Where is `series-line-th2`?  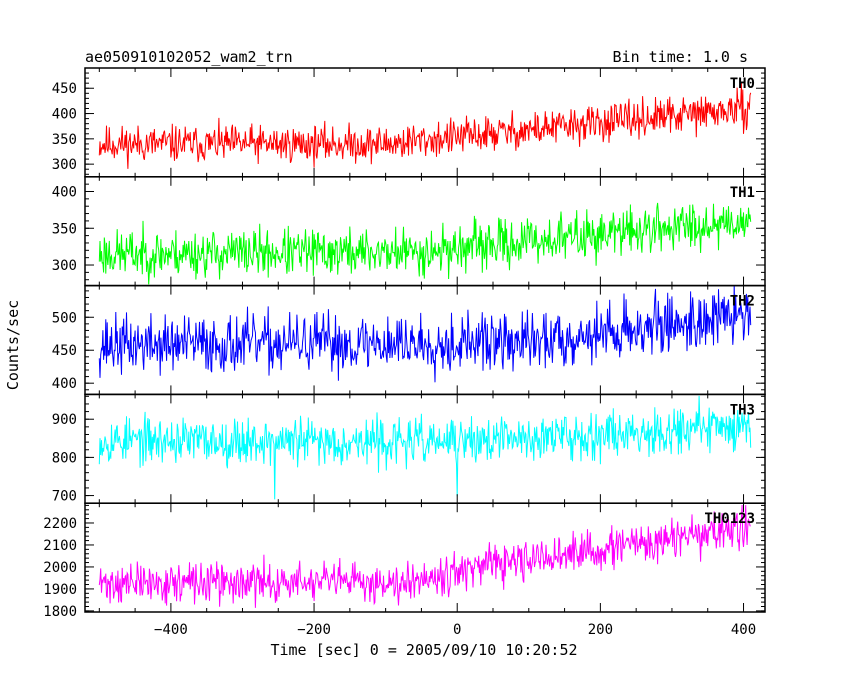 series-line-th2 is located at coordinates (425, 334).